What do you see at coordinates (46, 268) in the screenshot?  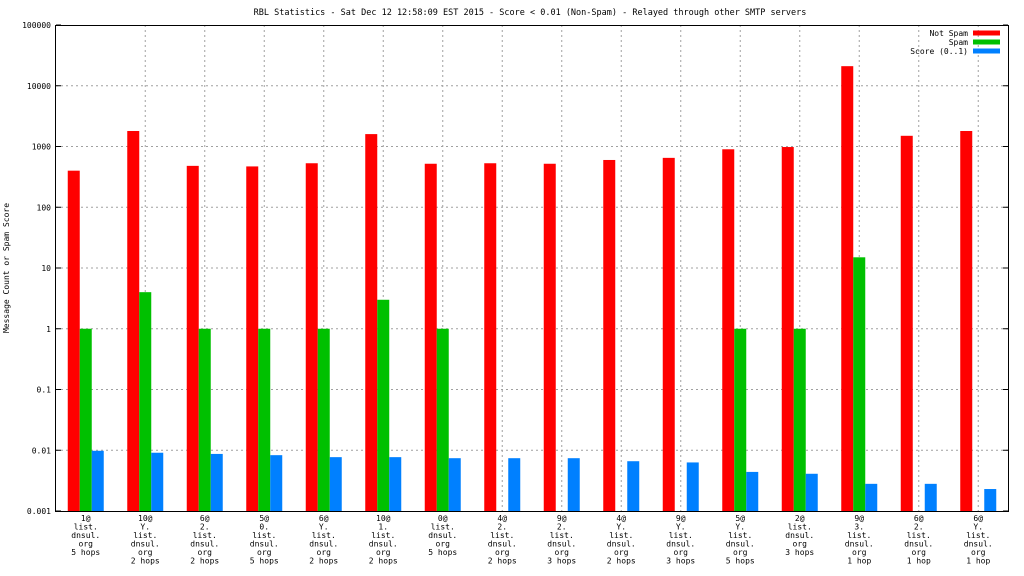 I see `y-tick-label: 10` at bounding box center [46, 268].